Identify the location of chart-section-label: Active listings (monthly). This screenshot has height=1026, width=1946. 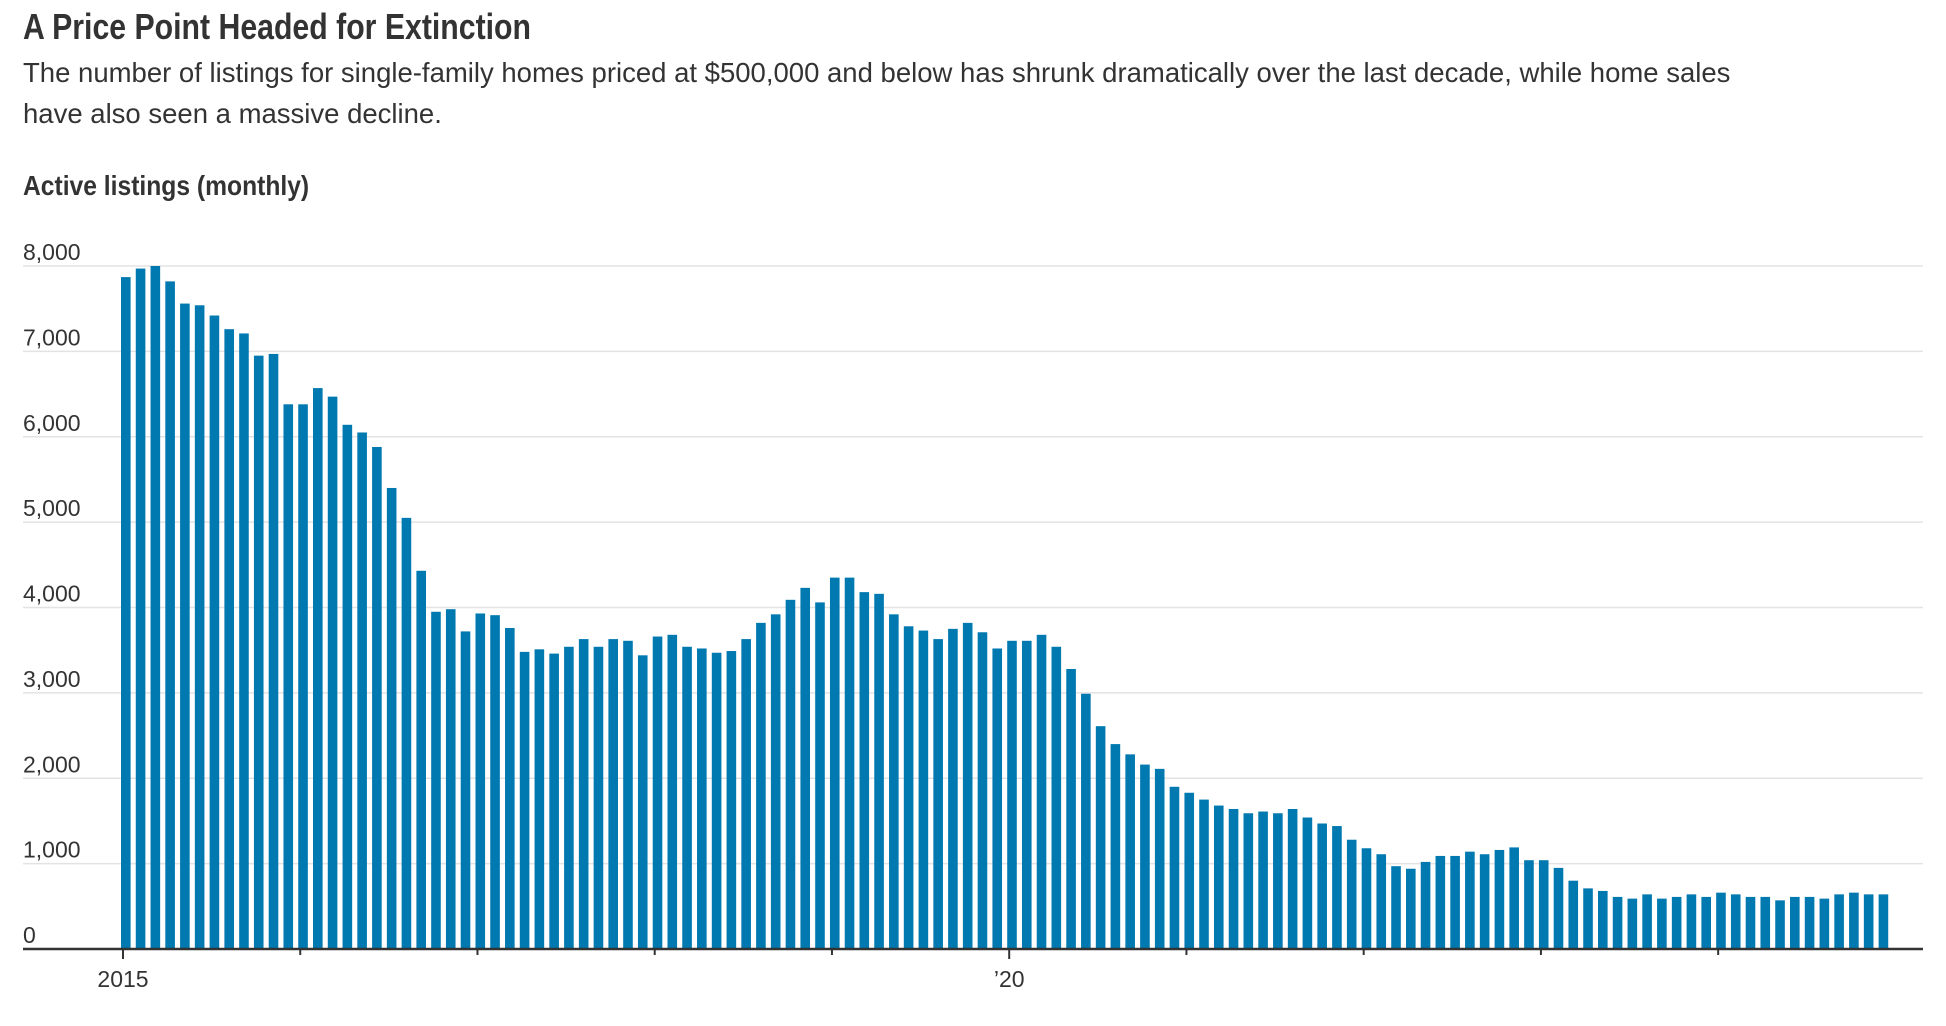
(166, 185).